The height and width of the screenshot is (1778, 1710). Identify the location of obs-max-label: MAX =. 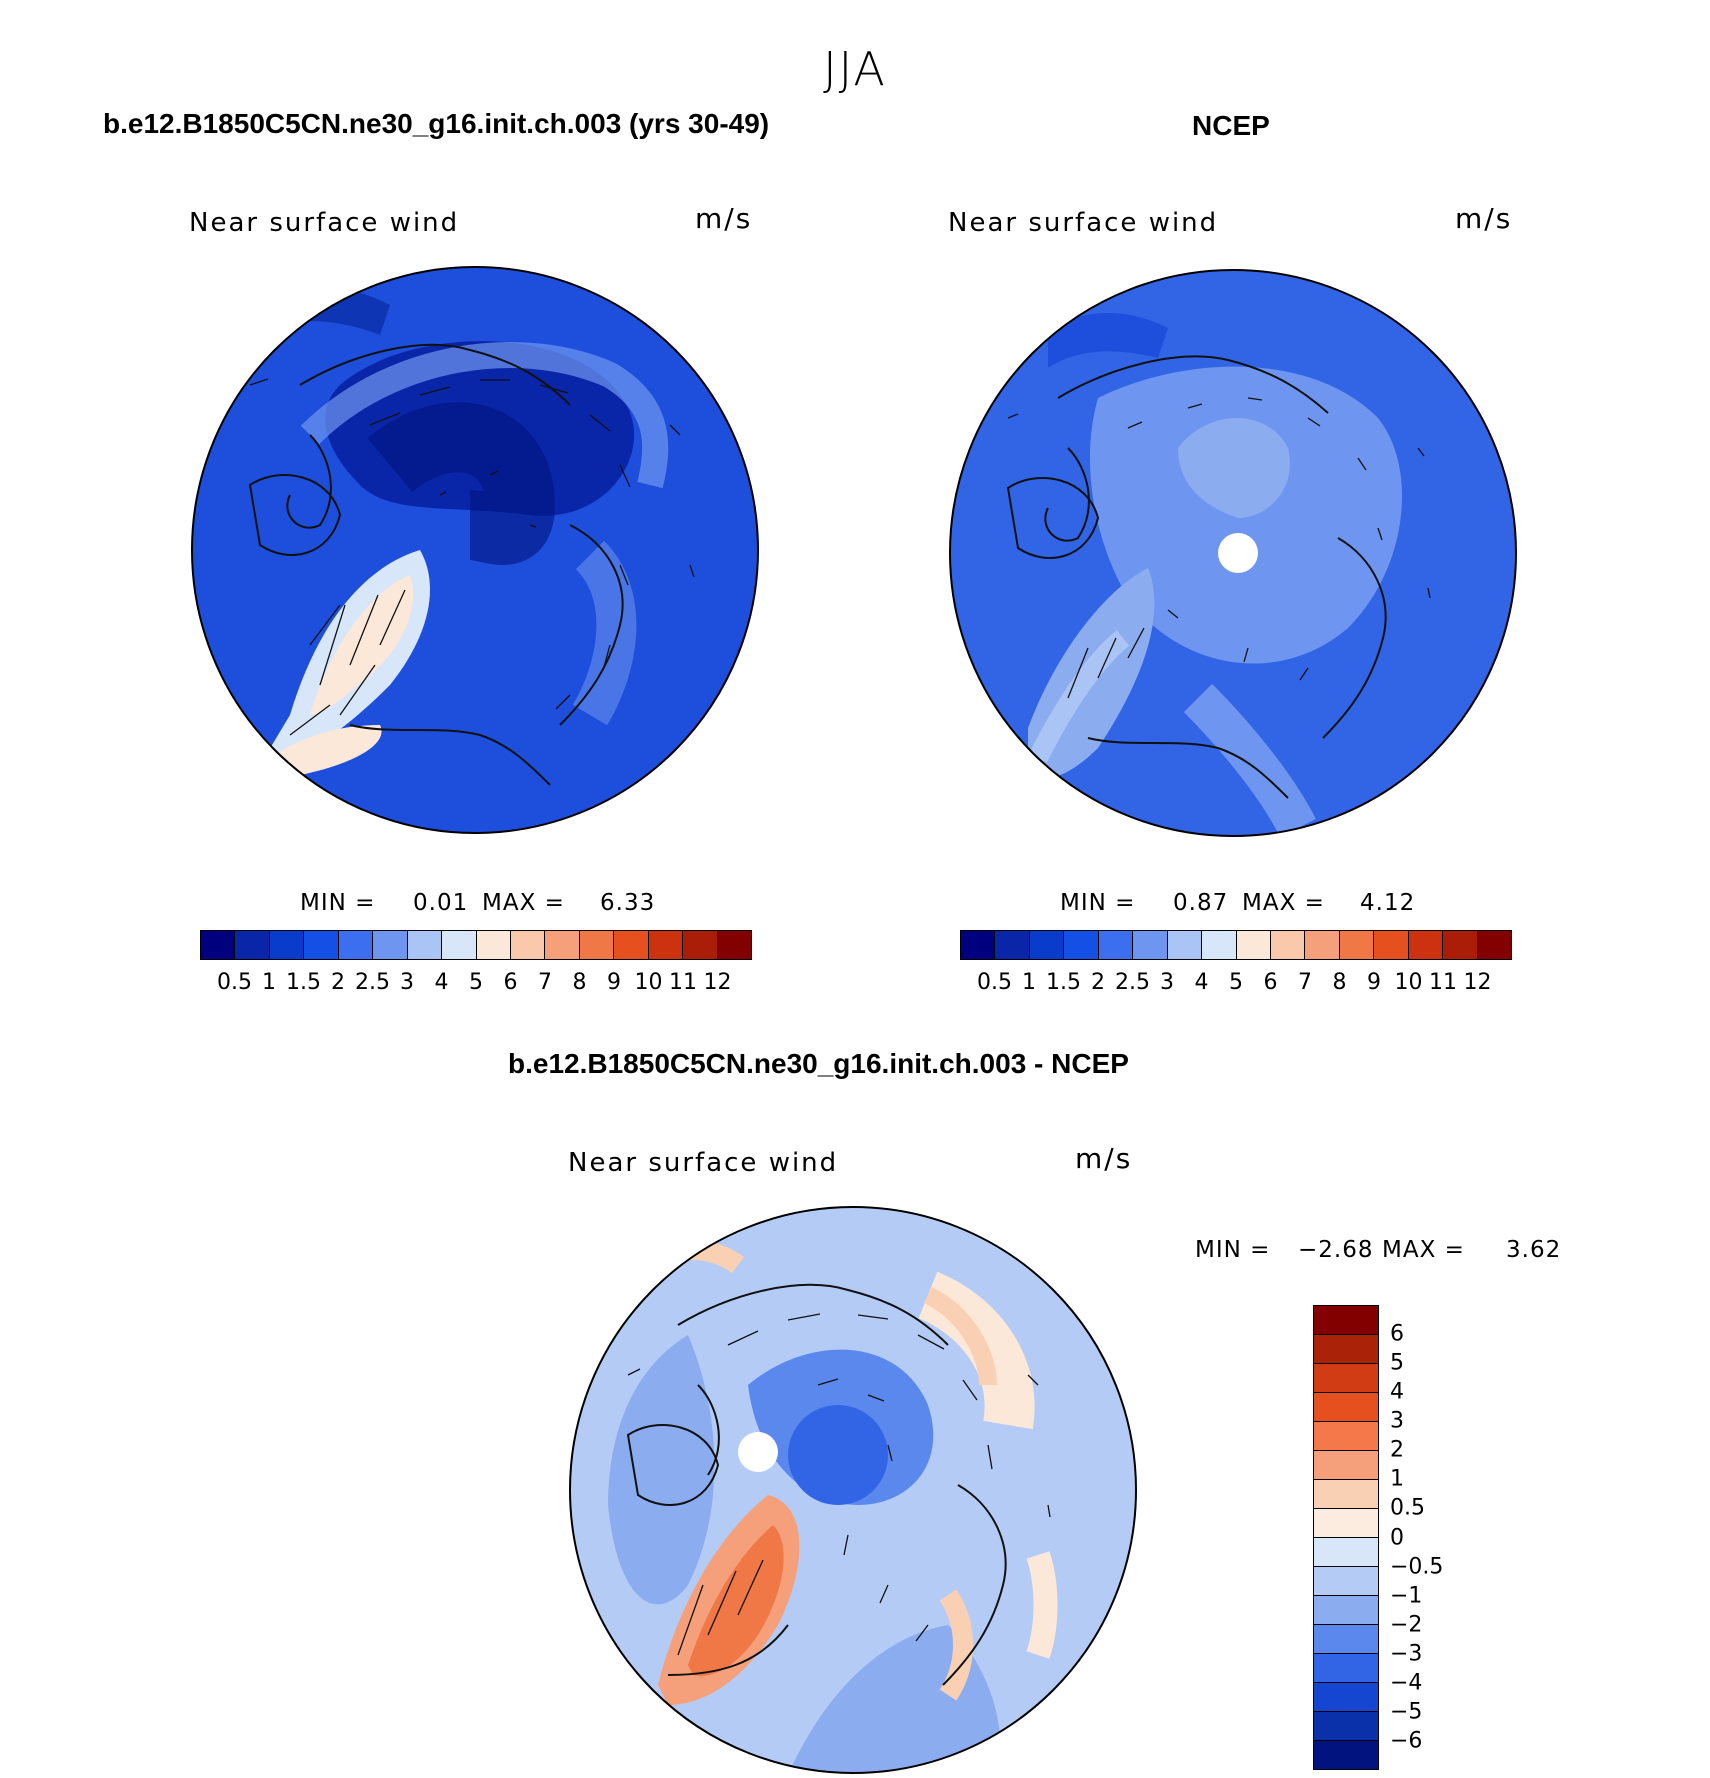
(1283, 903).